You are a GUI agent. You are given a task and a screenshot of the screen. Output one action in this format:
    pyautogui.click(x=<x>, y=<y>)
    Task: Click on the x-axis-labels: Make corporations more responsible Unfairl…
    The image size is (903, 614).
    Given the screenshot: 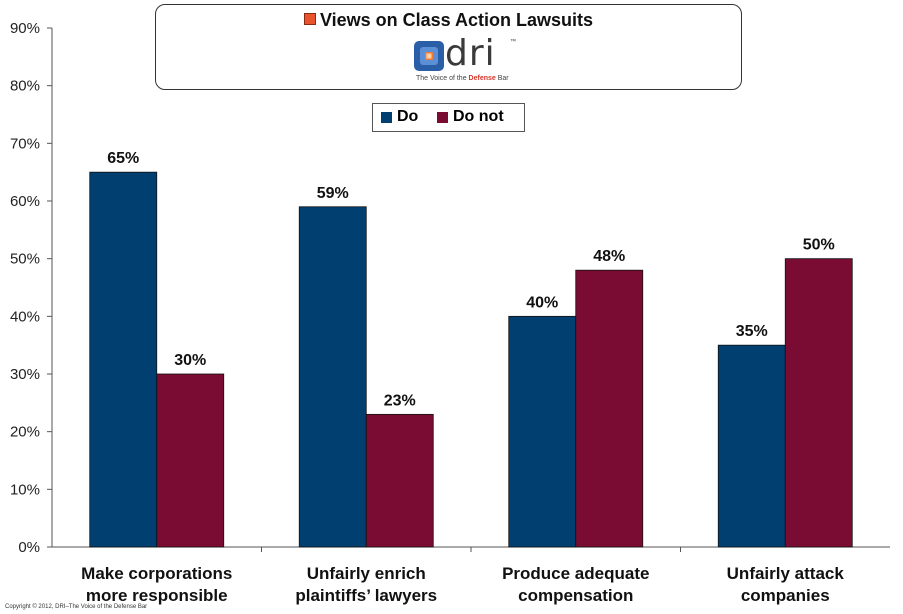 What is the action you would take?
    pyautogui.click(x=462, y=584)
    